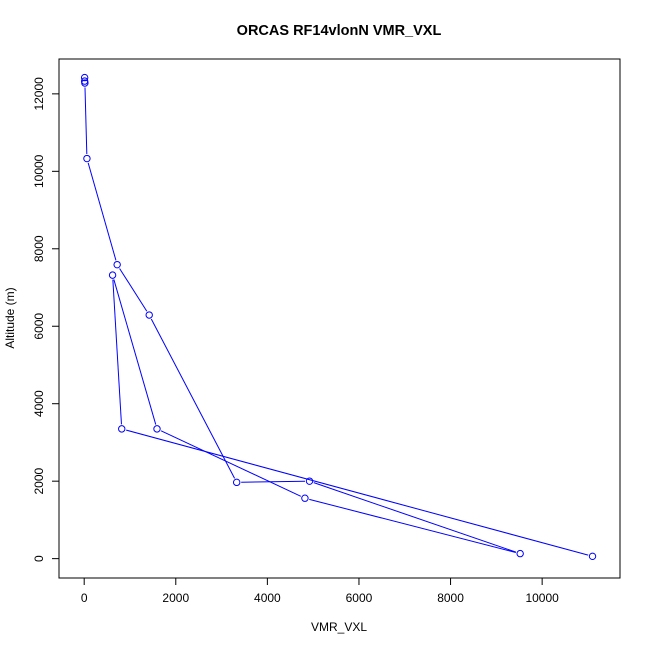 The height and width of the screenshot is (650, 650). I want to click on y-axis: 0 2000 4000 6000 8000 10000 12000, so click(45, 319).